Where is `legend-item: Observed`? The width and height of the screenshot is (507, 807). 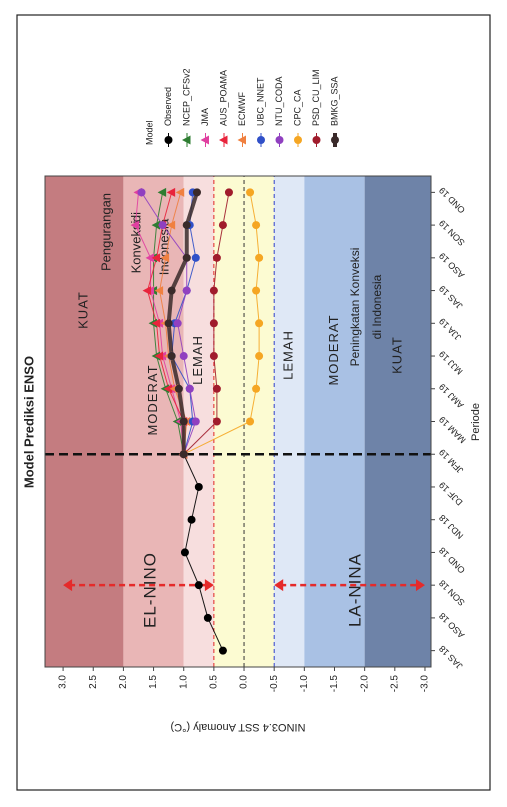 legend-item: Observed is located at coordinates (168, 117).